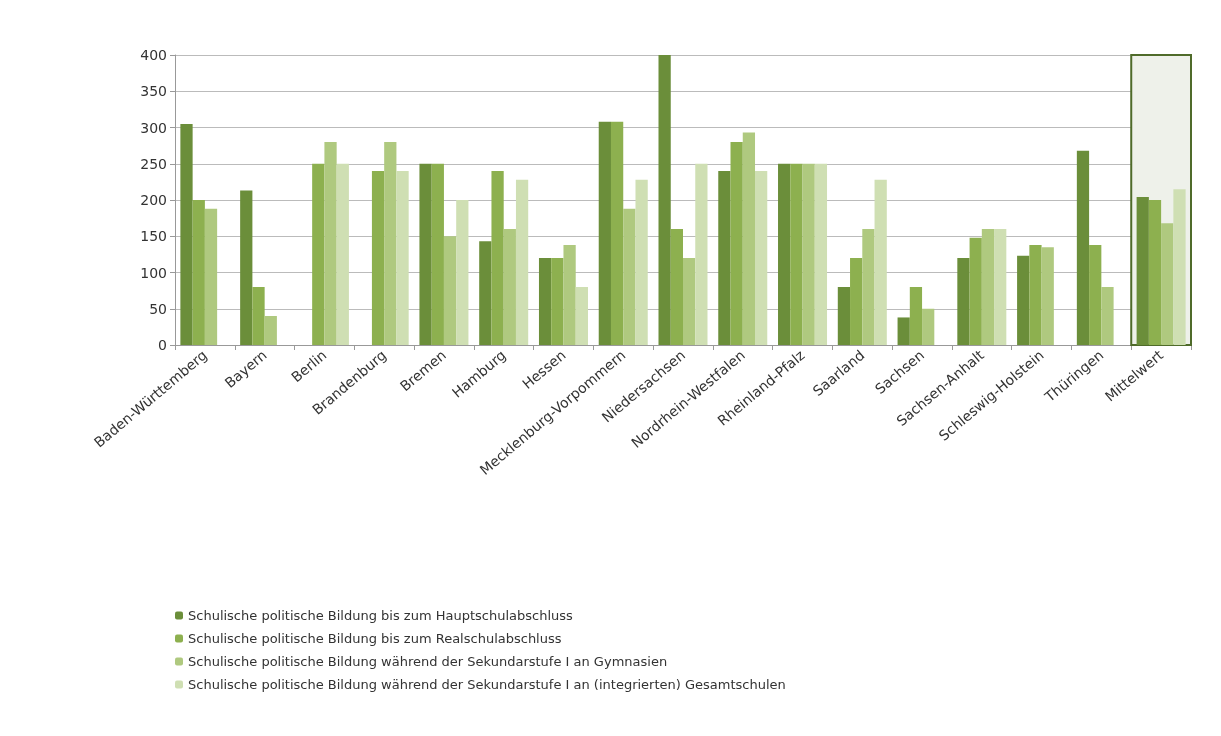 This screenshot has height=736, width=1221. Describe the element at coordinates (153, 200) in the screenshot. I see `y-tick-label: 200` at that location.